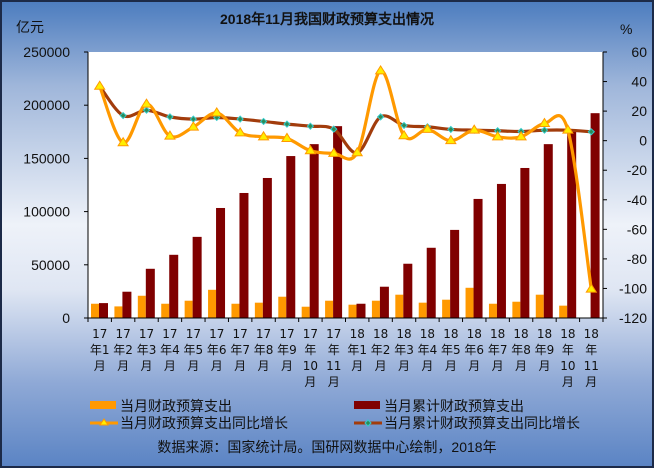 The height and width of the screenshot is (468, 654). I want to click on left-tick-label: 0, so click(66, 318).